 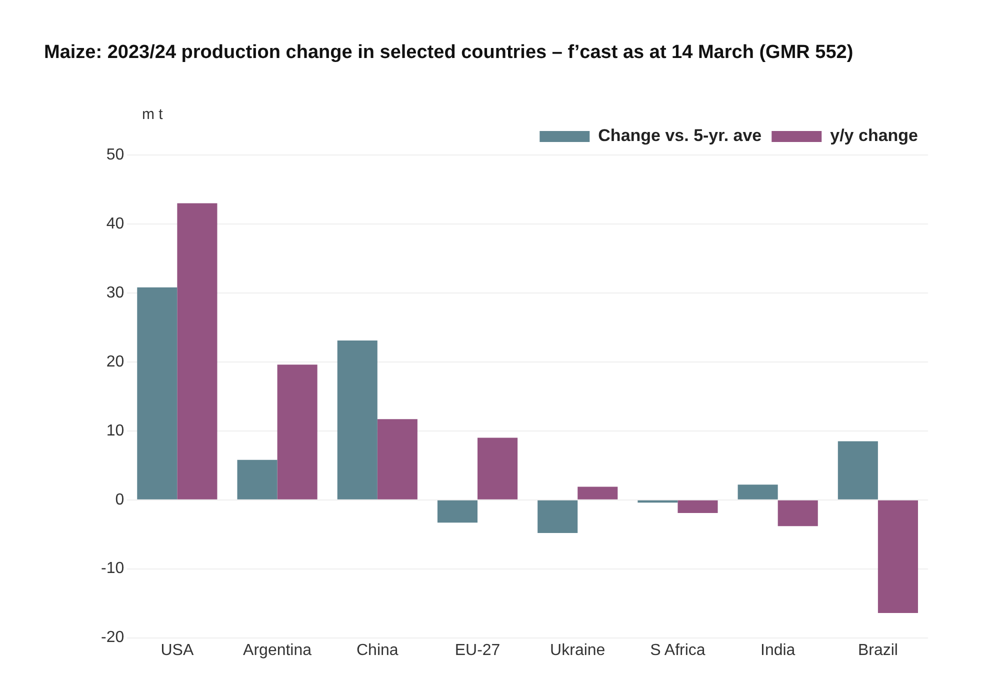 I want to click on x-tick-label: Brazil, so click(x=878, y=650).